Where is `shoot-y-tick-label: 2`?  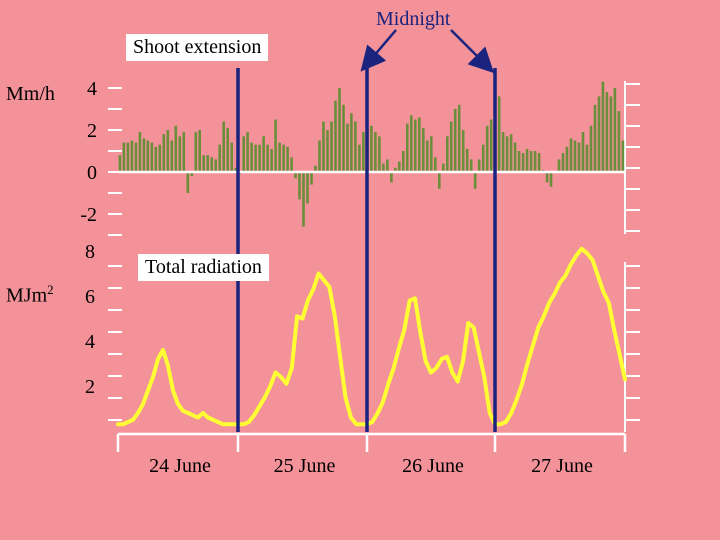
shoot-y-tick-label: 2 is located at coordinates (92, 131).